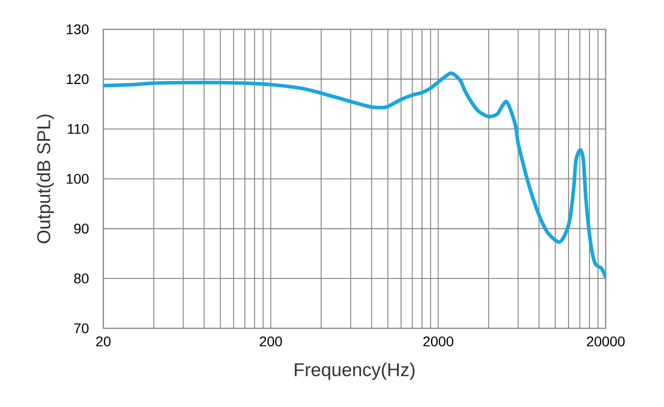 This screenshot has height=407, width=664. I want to click on y-tick-label: 110, so click(78, 129).